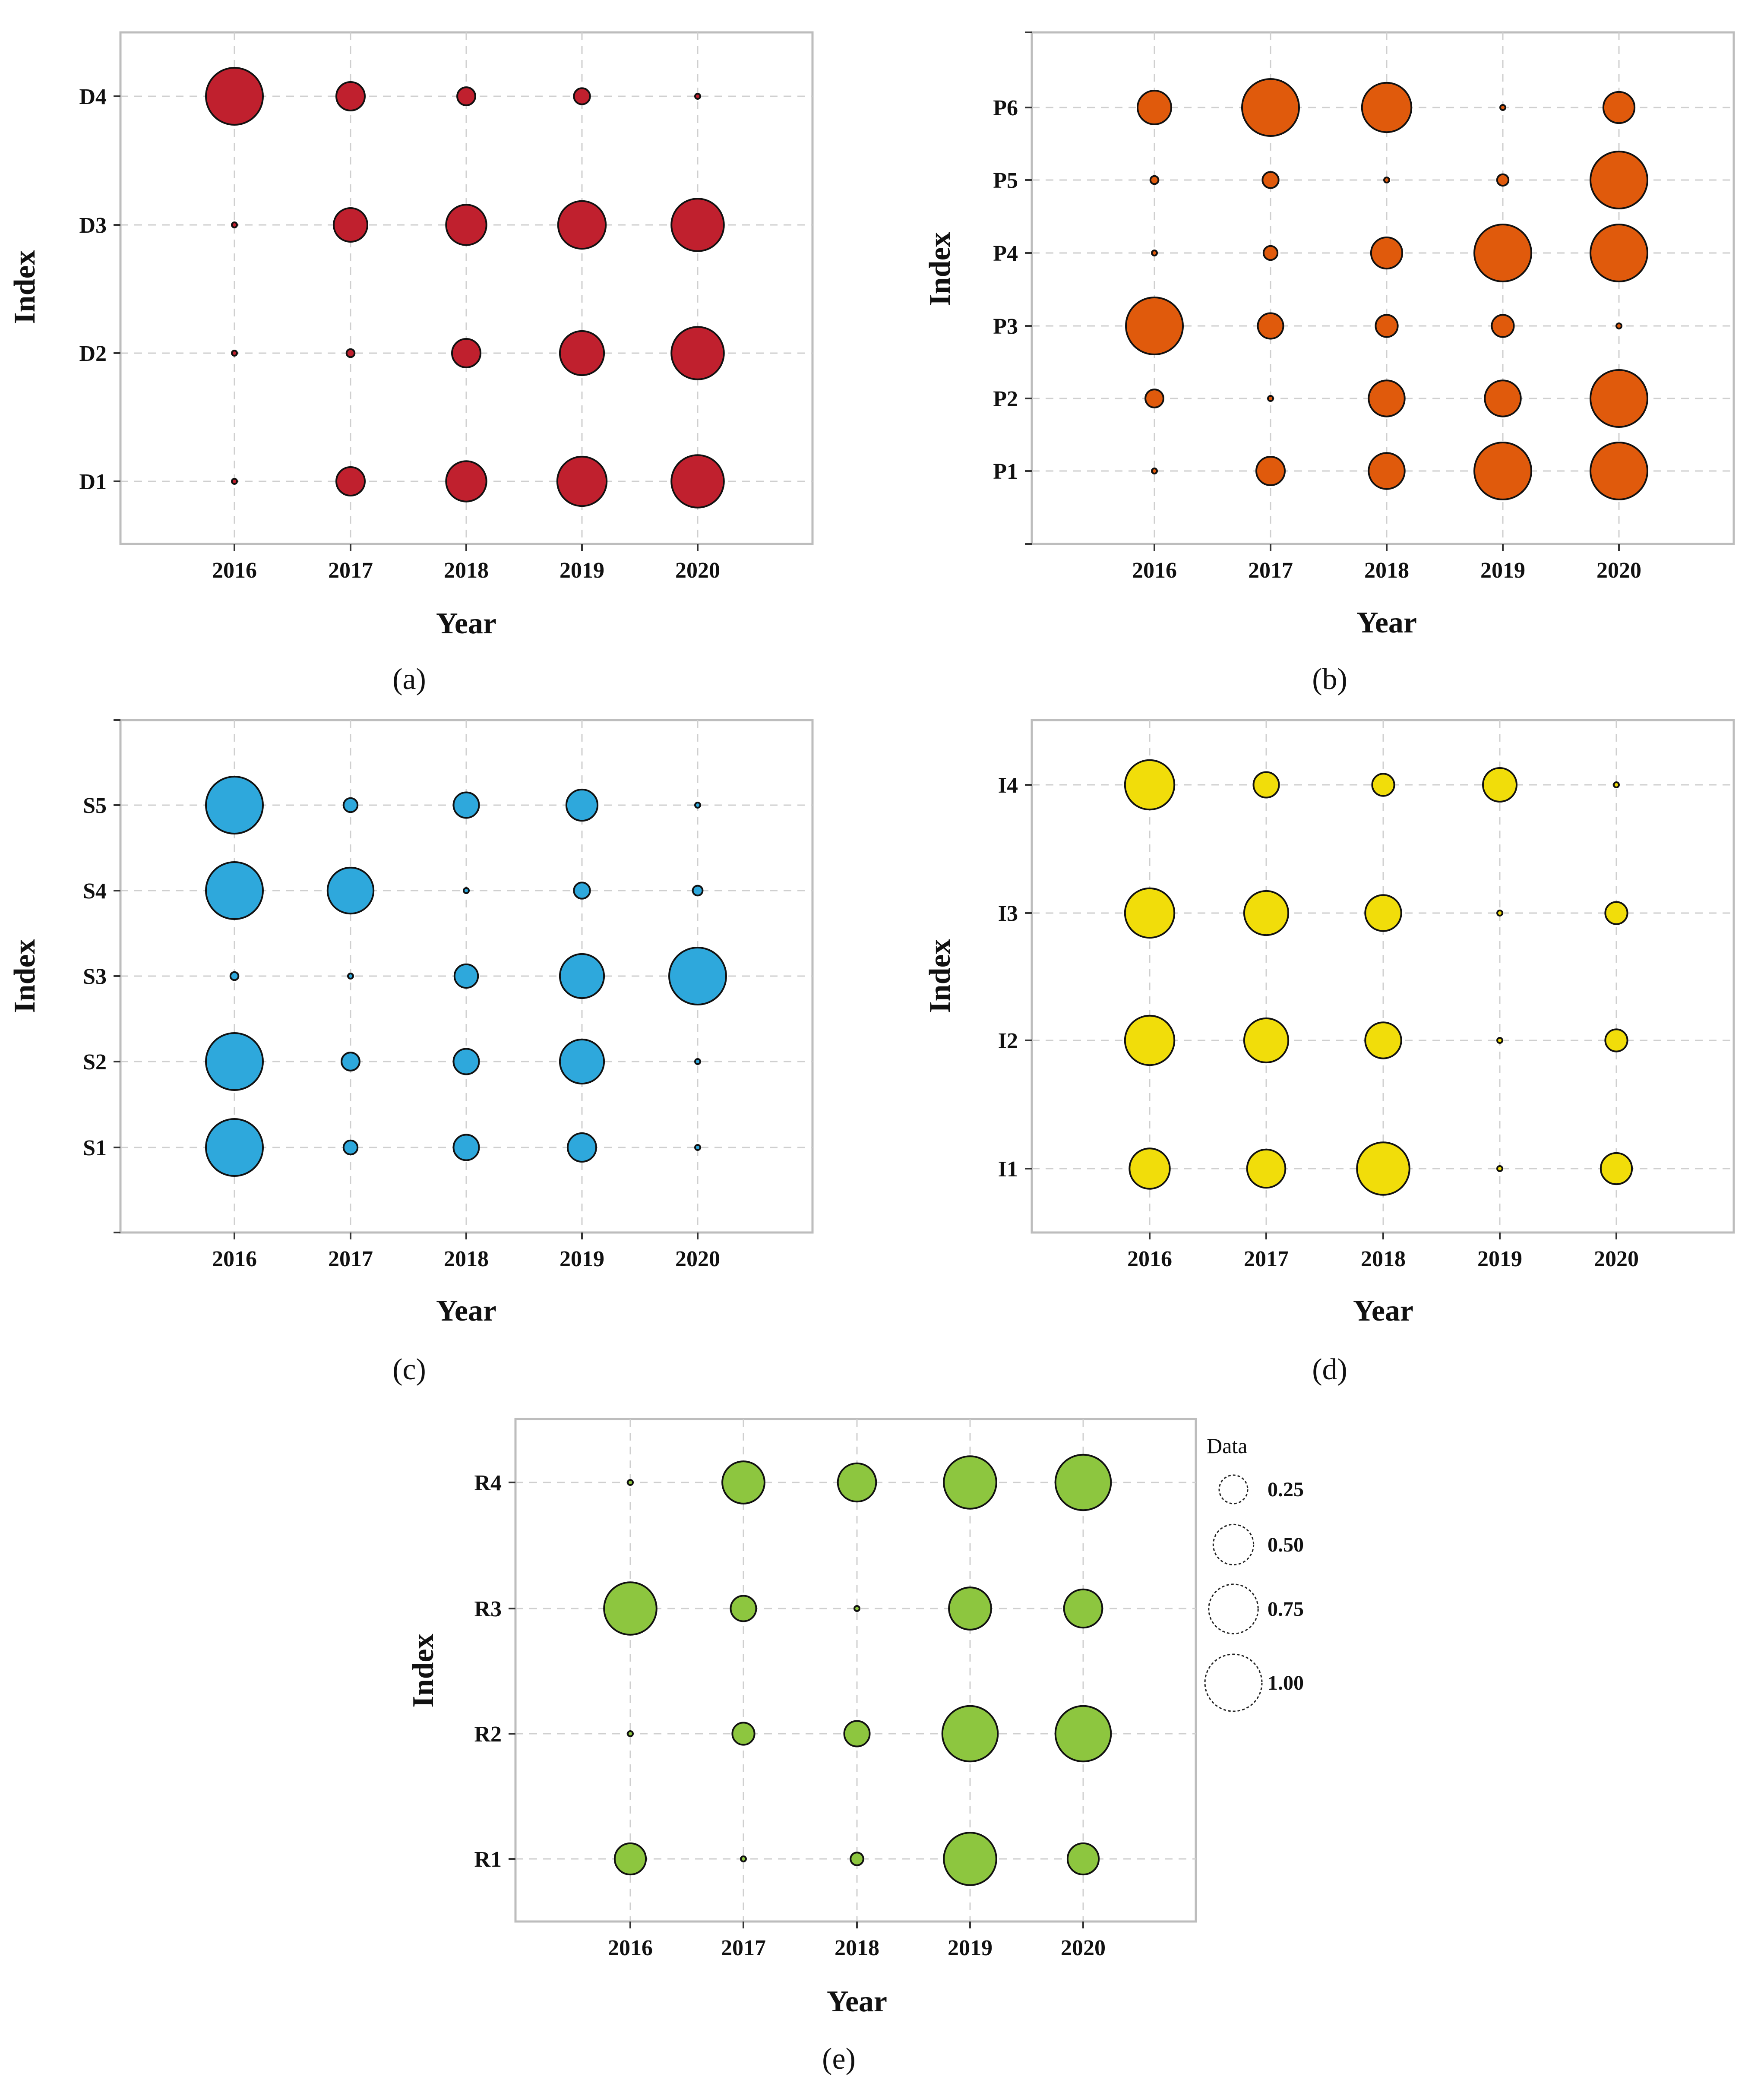 This screenshot has height=2089, width=1764. Describe the element at coordinates (1286, 1489) in the screenshot. I see `legend-label: 0.25` at that location.